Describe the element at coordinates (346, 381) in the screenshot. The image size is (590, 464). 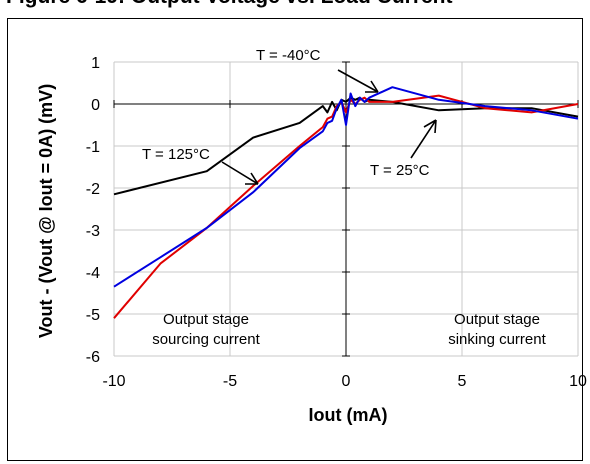
I see `x-tick-label: 0` at that location.